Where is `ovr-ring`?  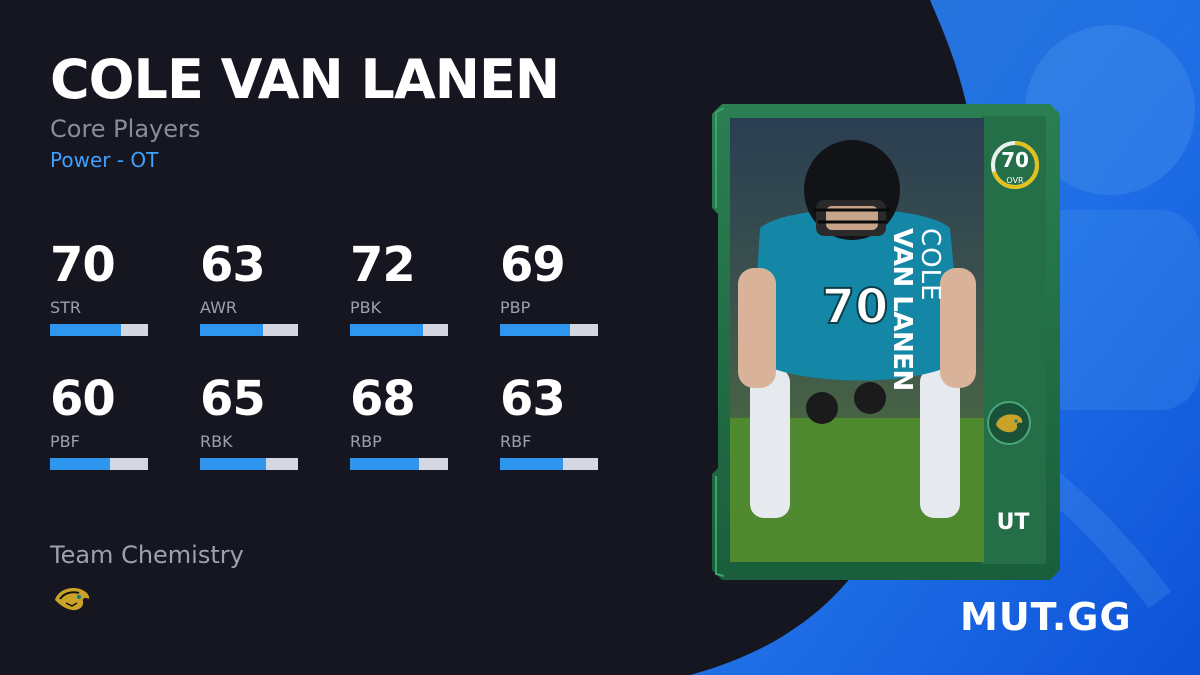 ovr-ring is located at coordinates (1015, 165).